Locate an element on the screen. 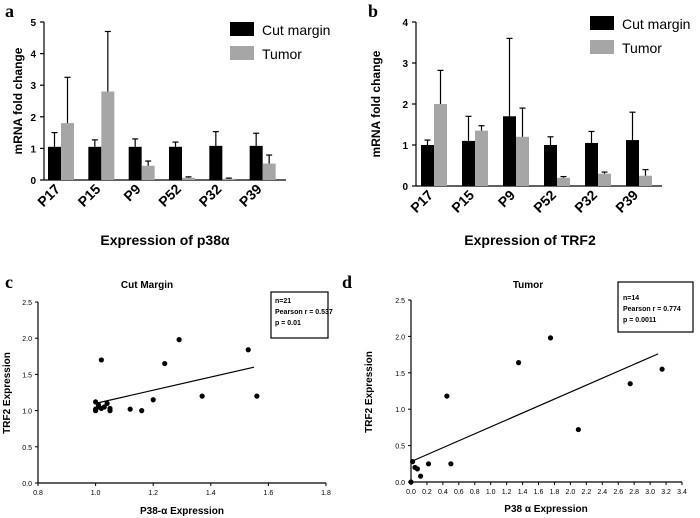 Image resolution: width=700 pixels, height=518 pixels. panel-d-stat-r: Pearson r = 0.774 is located at coordinates (652, 309).